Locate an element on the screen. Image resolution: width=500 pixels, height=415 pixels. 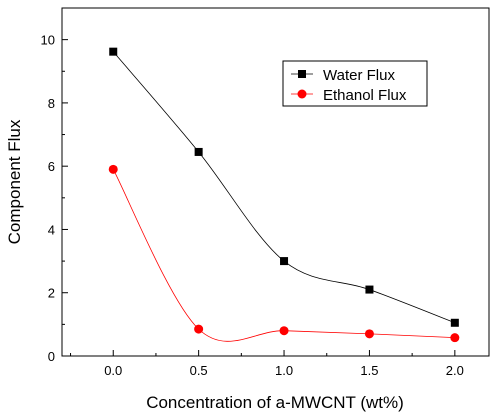
legend-water-marker is located at coordinates (302, 74).